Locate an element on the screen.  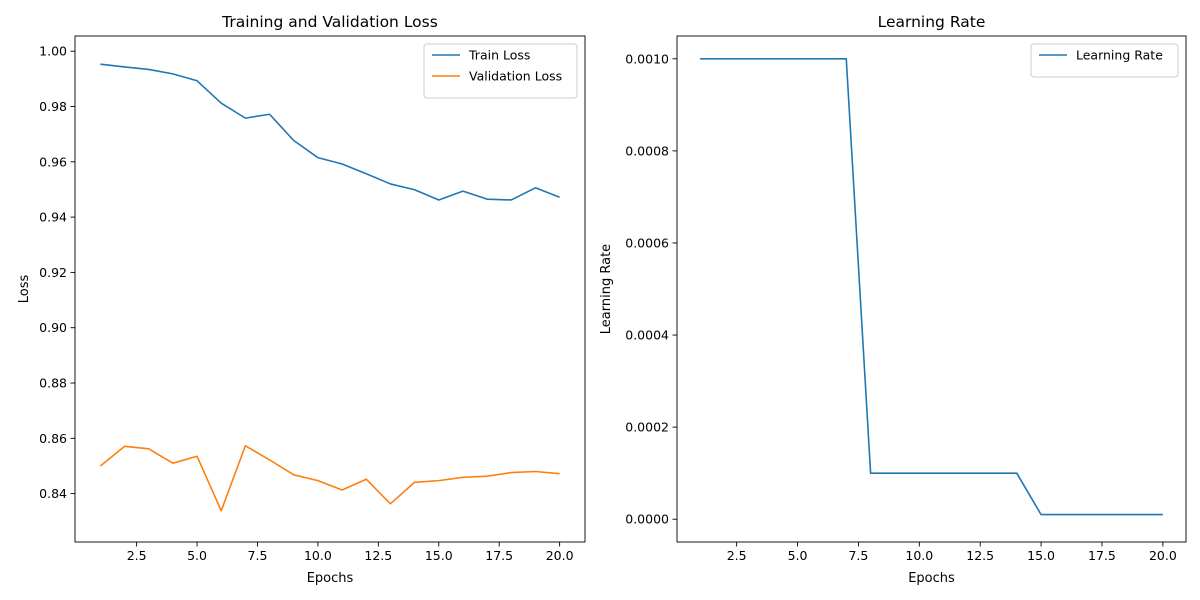
y-axis-label: Learning Rate is located at coordinates (606, 289).